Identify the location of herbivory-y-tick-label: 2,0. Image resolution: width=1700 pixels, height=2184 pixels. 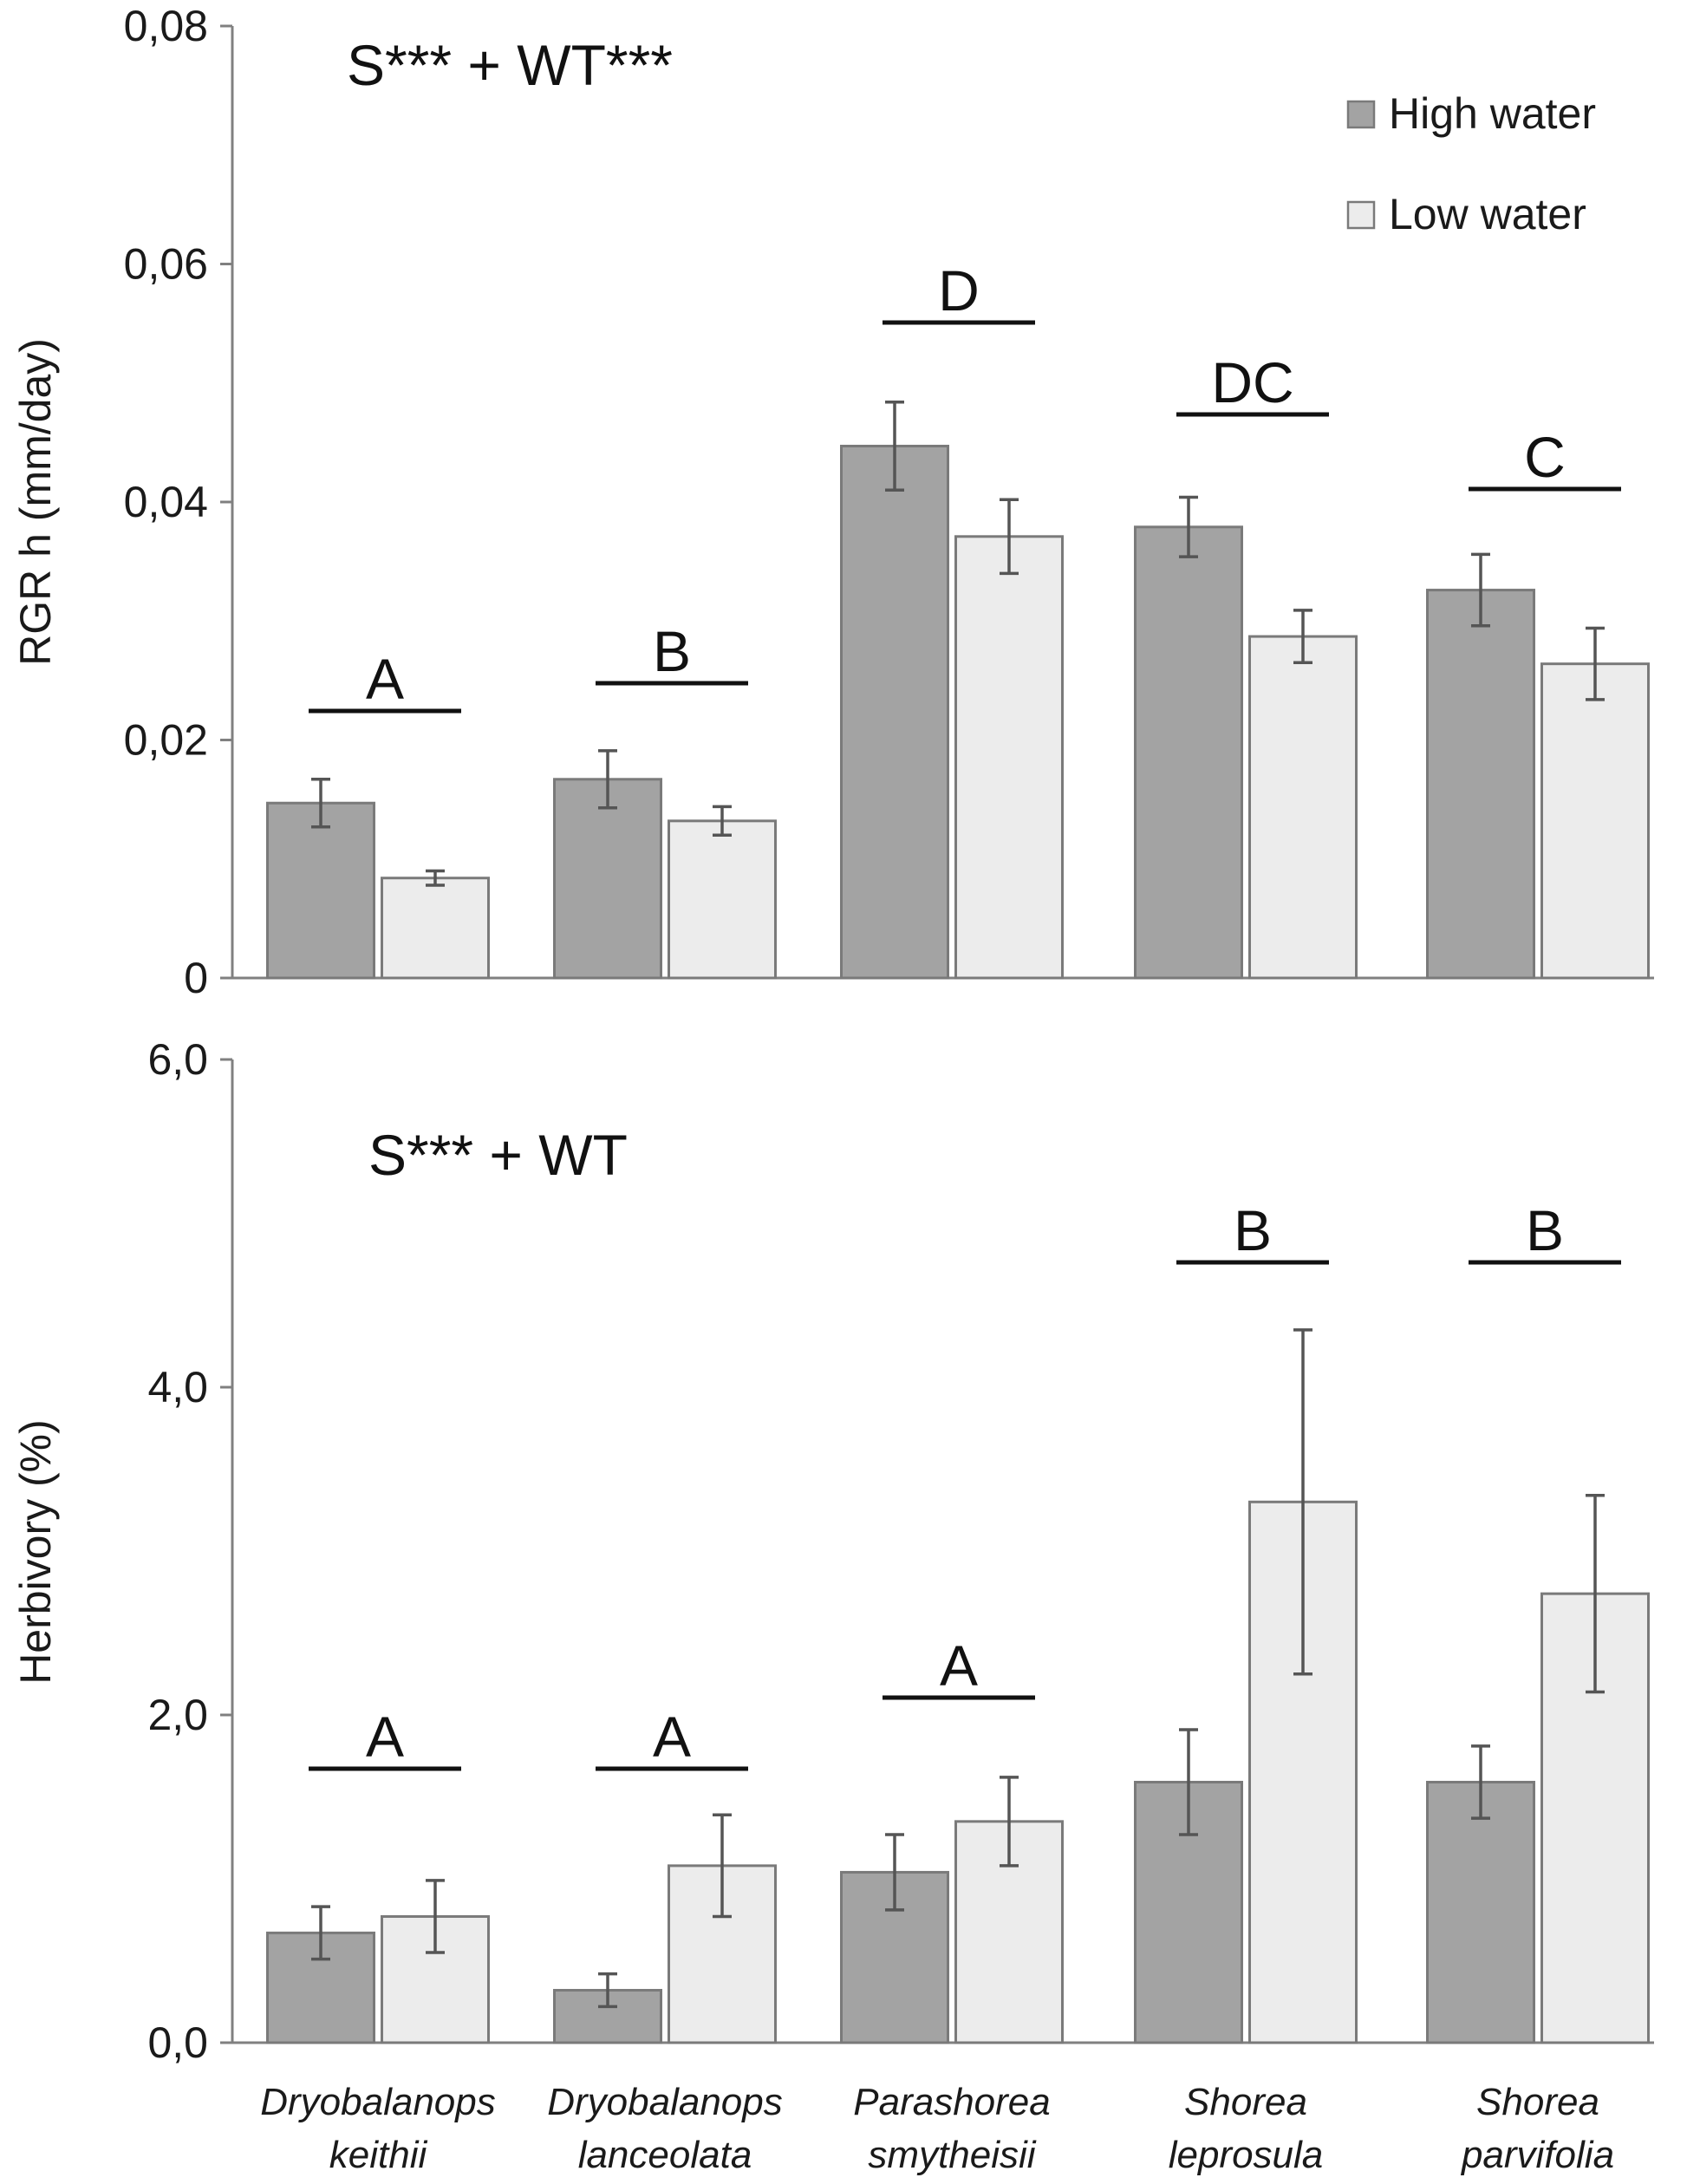
(177, 1715).